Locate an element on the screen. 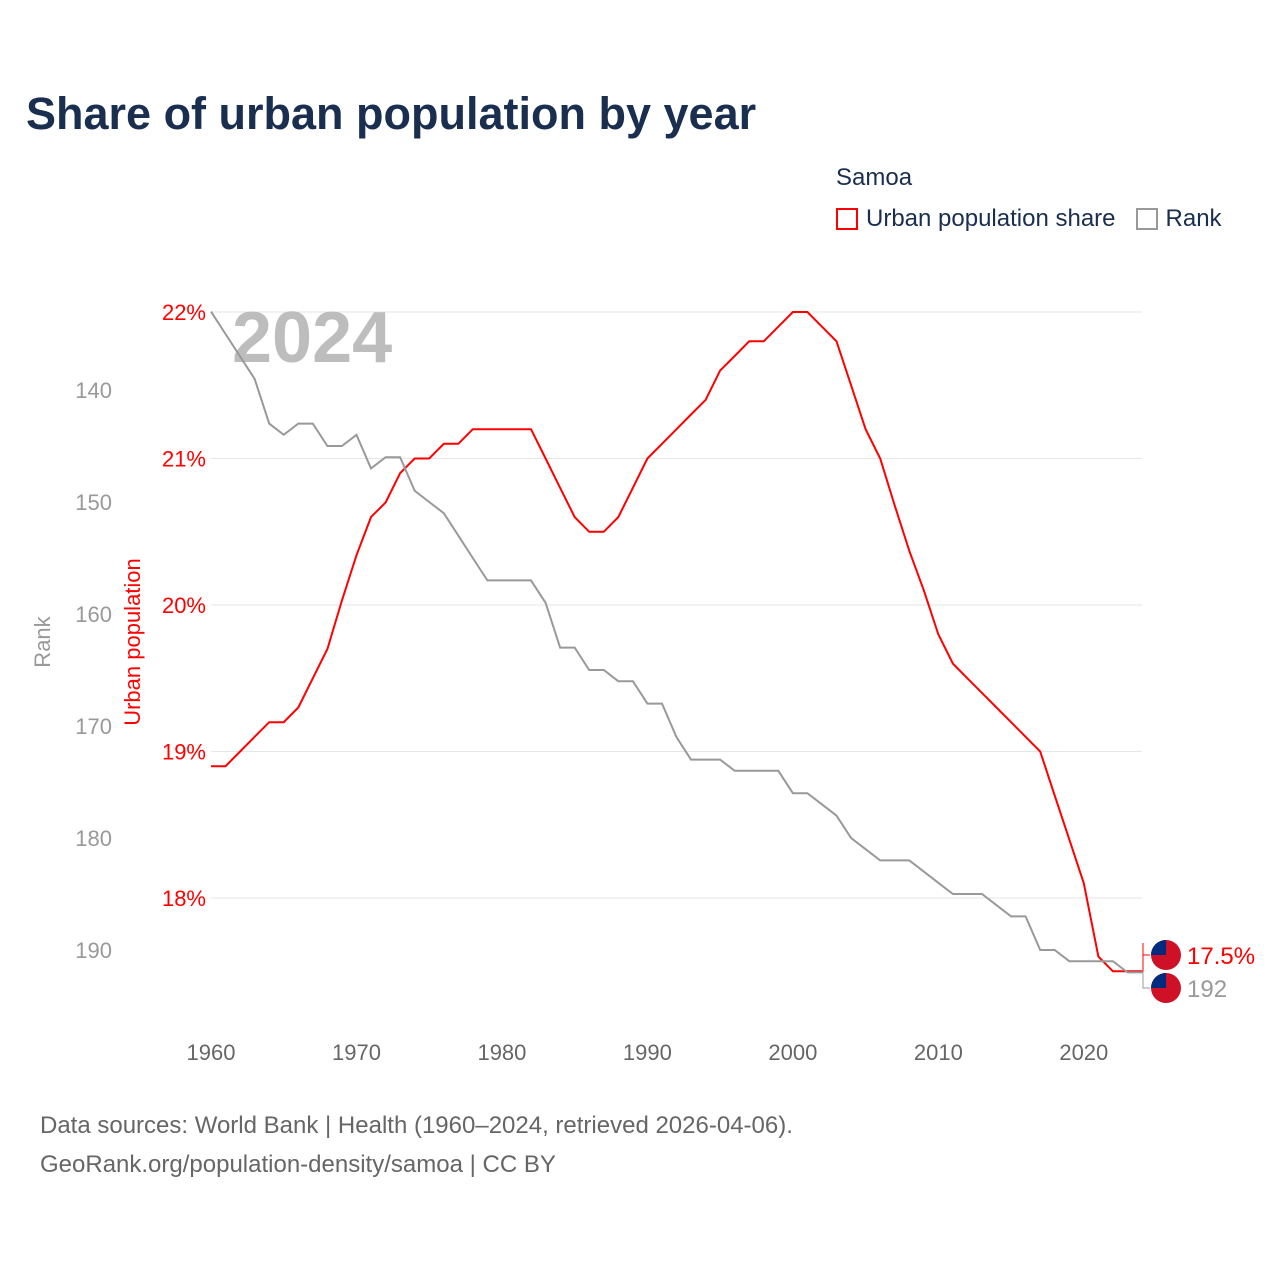  legend-label-urban-share: Urban population share is located at coordinates (991, 218).